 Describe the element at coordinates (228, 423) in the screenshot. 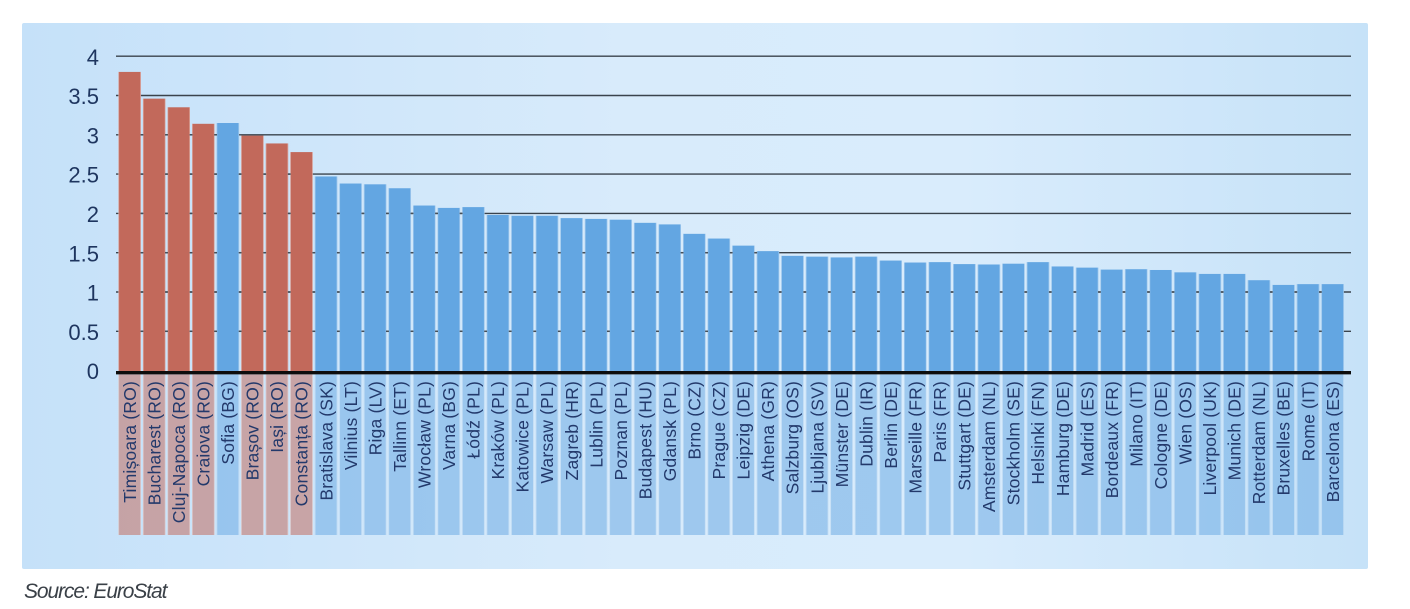

I see `svg-text: Sofia (BG)` at that location.